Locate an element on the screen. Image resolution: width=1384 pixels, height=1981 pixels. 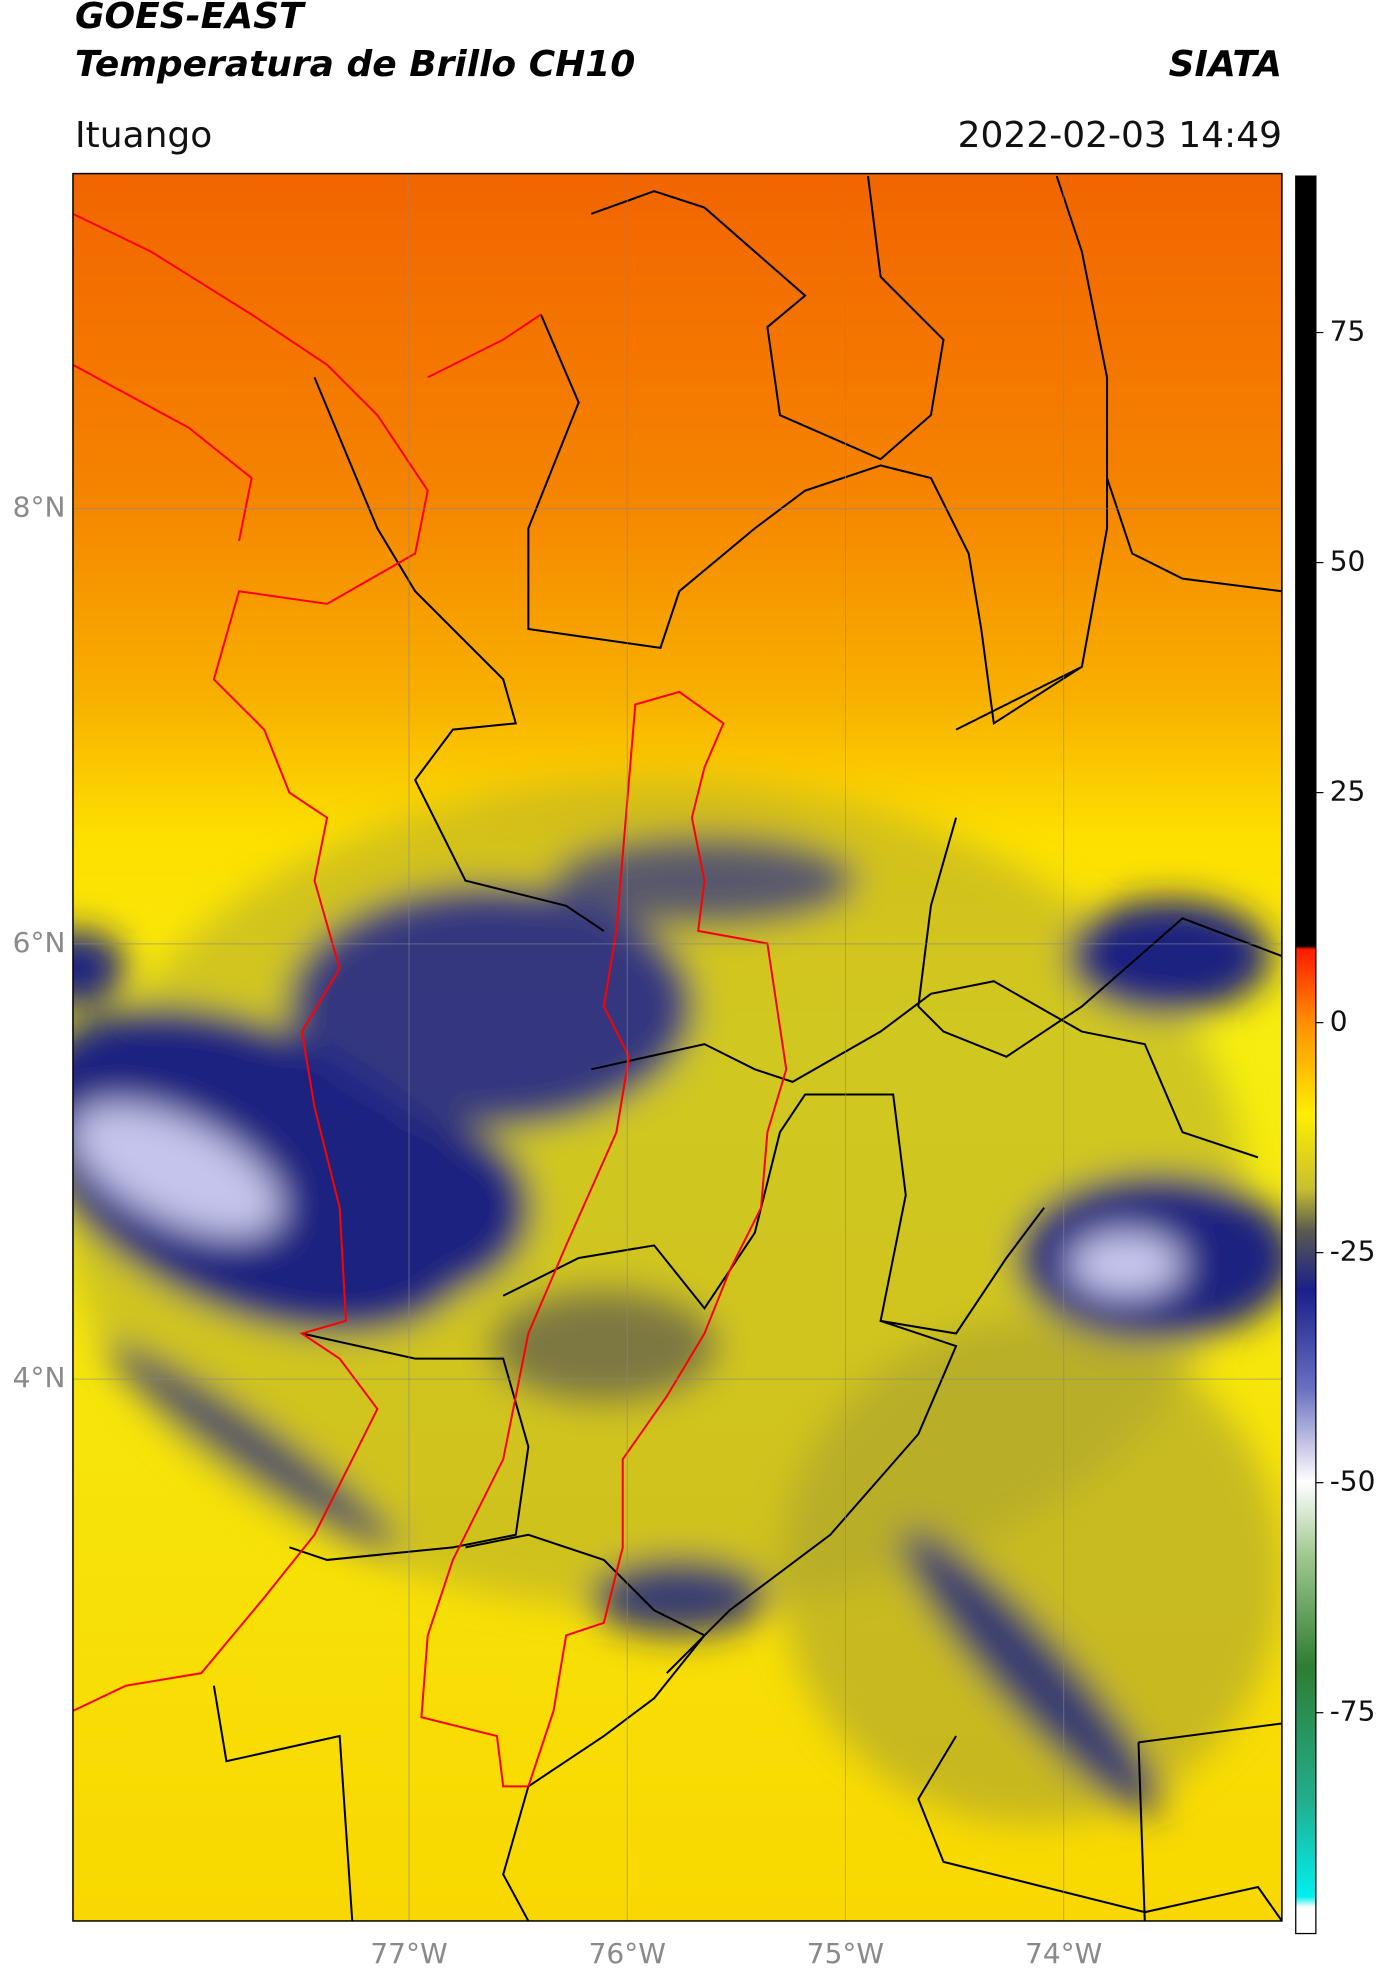
datetime: 2022-02-03 14:49 is located at coordinates (1120, 135).